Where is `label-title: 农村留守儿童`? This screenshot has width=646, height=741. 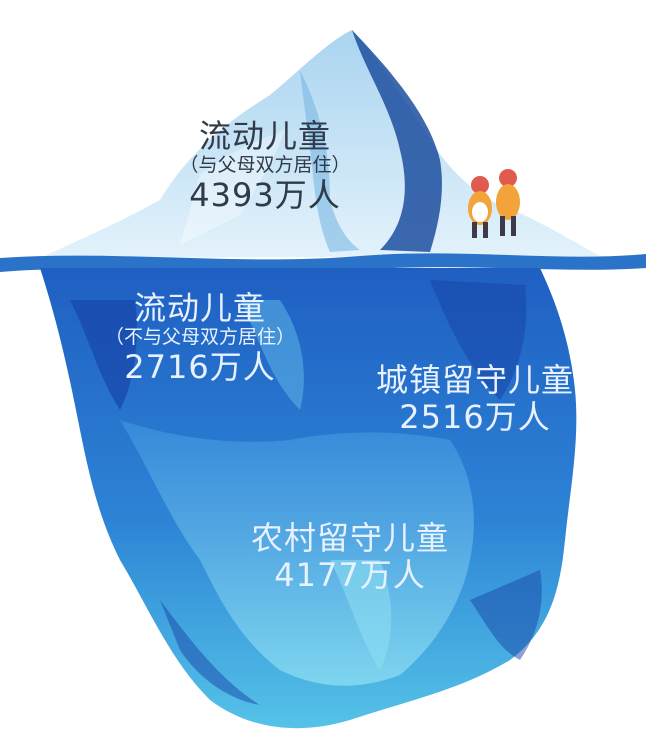
label-title: 农村留守儿童 is located at coordinates (349, 538).